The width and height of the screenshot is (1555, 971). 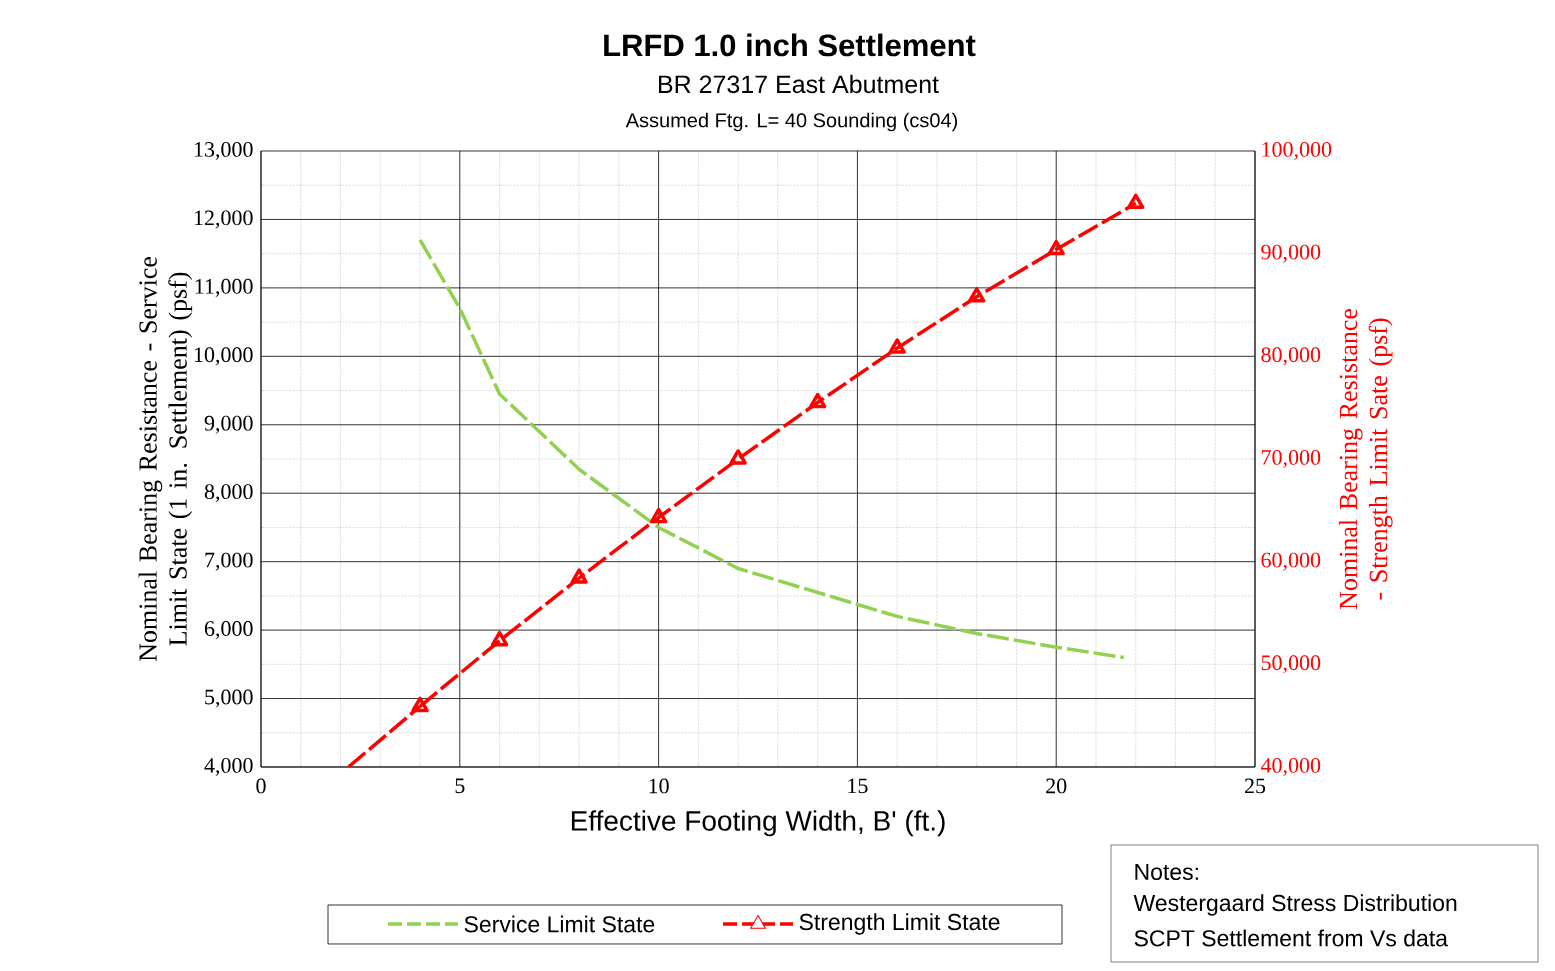 What do you see at coordinates (659, 786) in the screenshot?
I see `x-tick-label: 10` at bounding box center [659, 786].